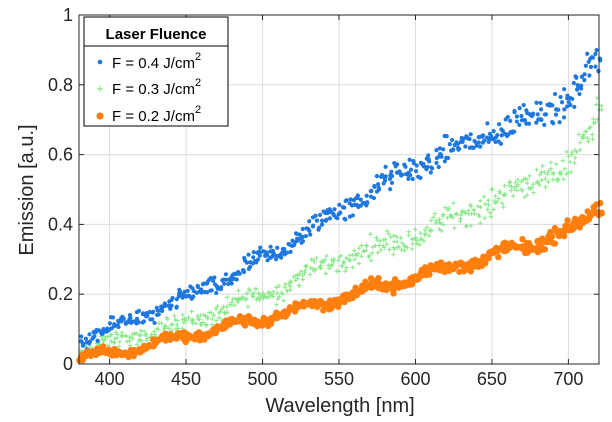 Image resolution: width=612 pixels, height=422 pixels. What do you see at coordinates (156, 87) in the screenshot?
I see `legend-label-f03: F = 0.3 J/cm2` at bounding box center [156, 87].